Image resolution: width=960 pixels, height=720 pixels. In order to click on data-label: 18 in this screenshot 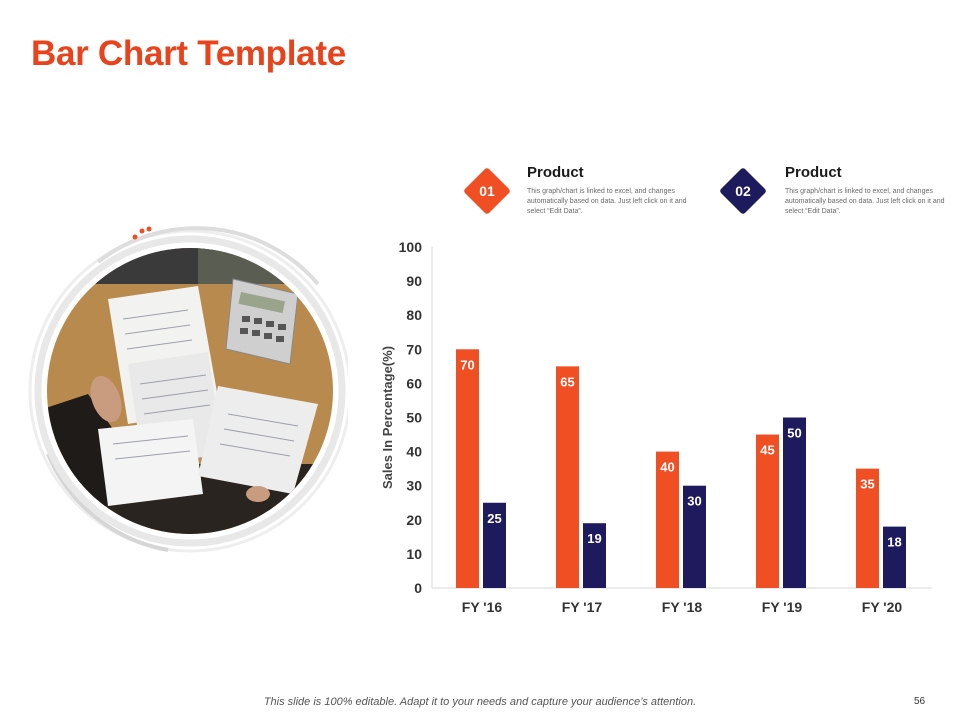, I will do `click(894, 542)`.